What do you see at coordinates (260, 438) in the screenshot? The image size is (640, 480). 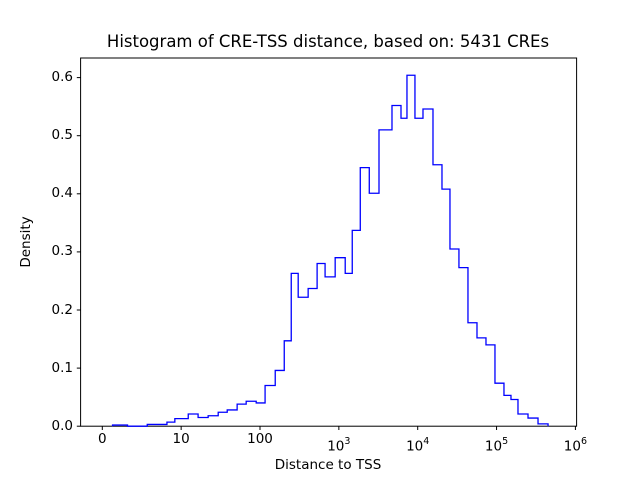 I see `x-tick-label: 100` at bounding box center [260, 438].